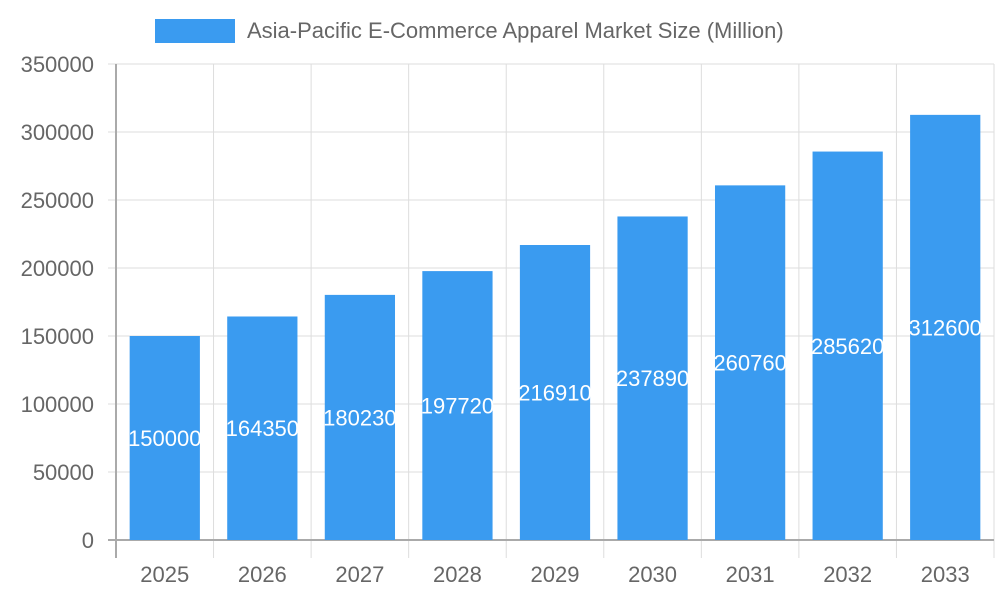  I want to click on y-tick-label: 150000, so click(57, 336).